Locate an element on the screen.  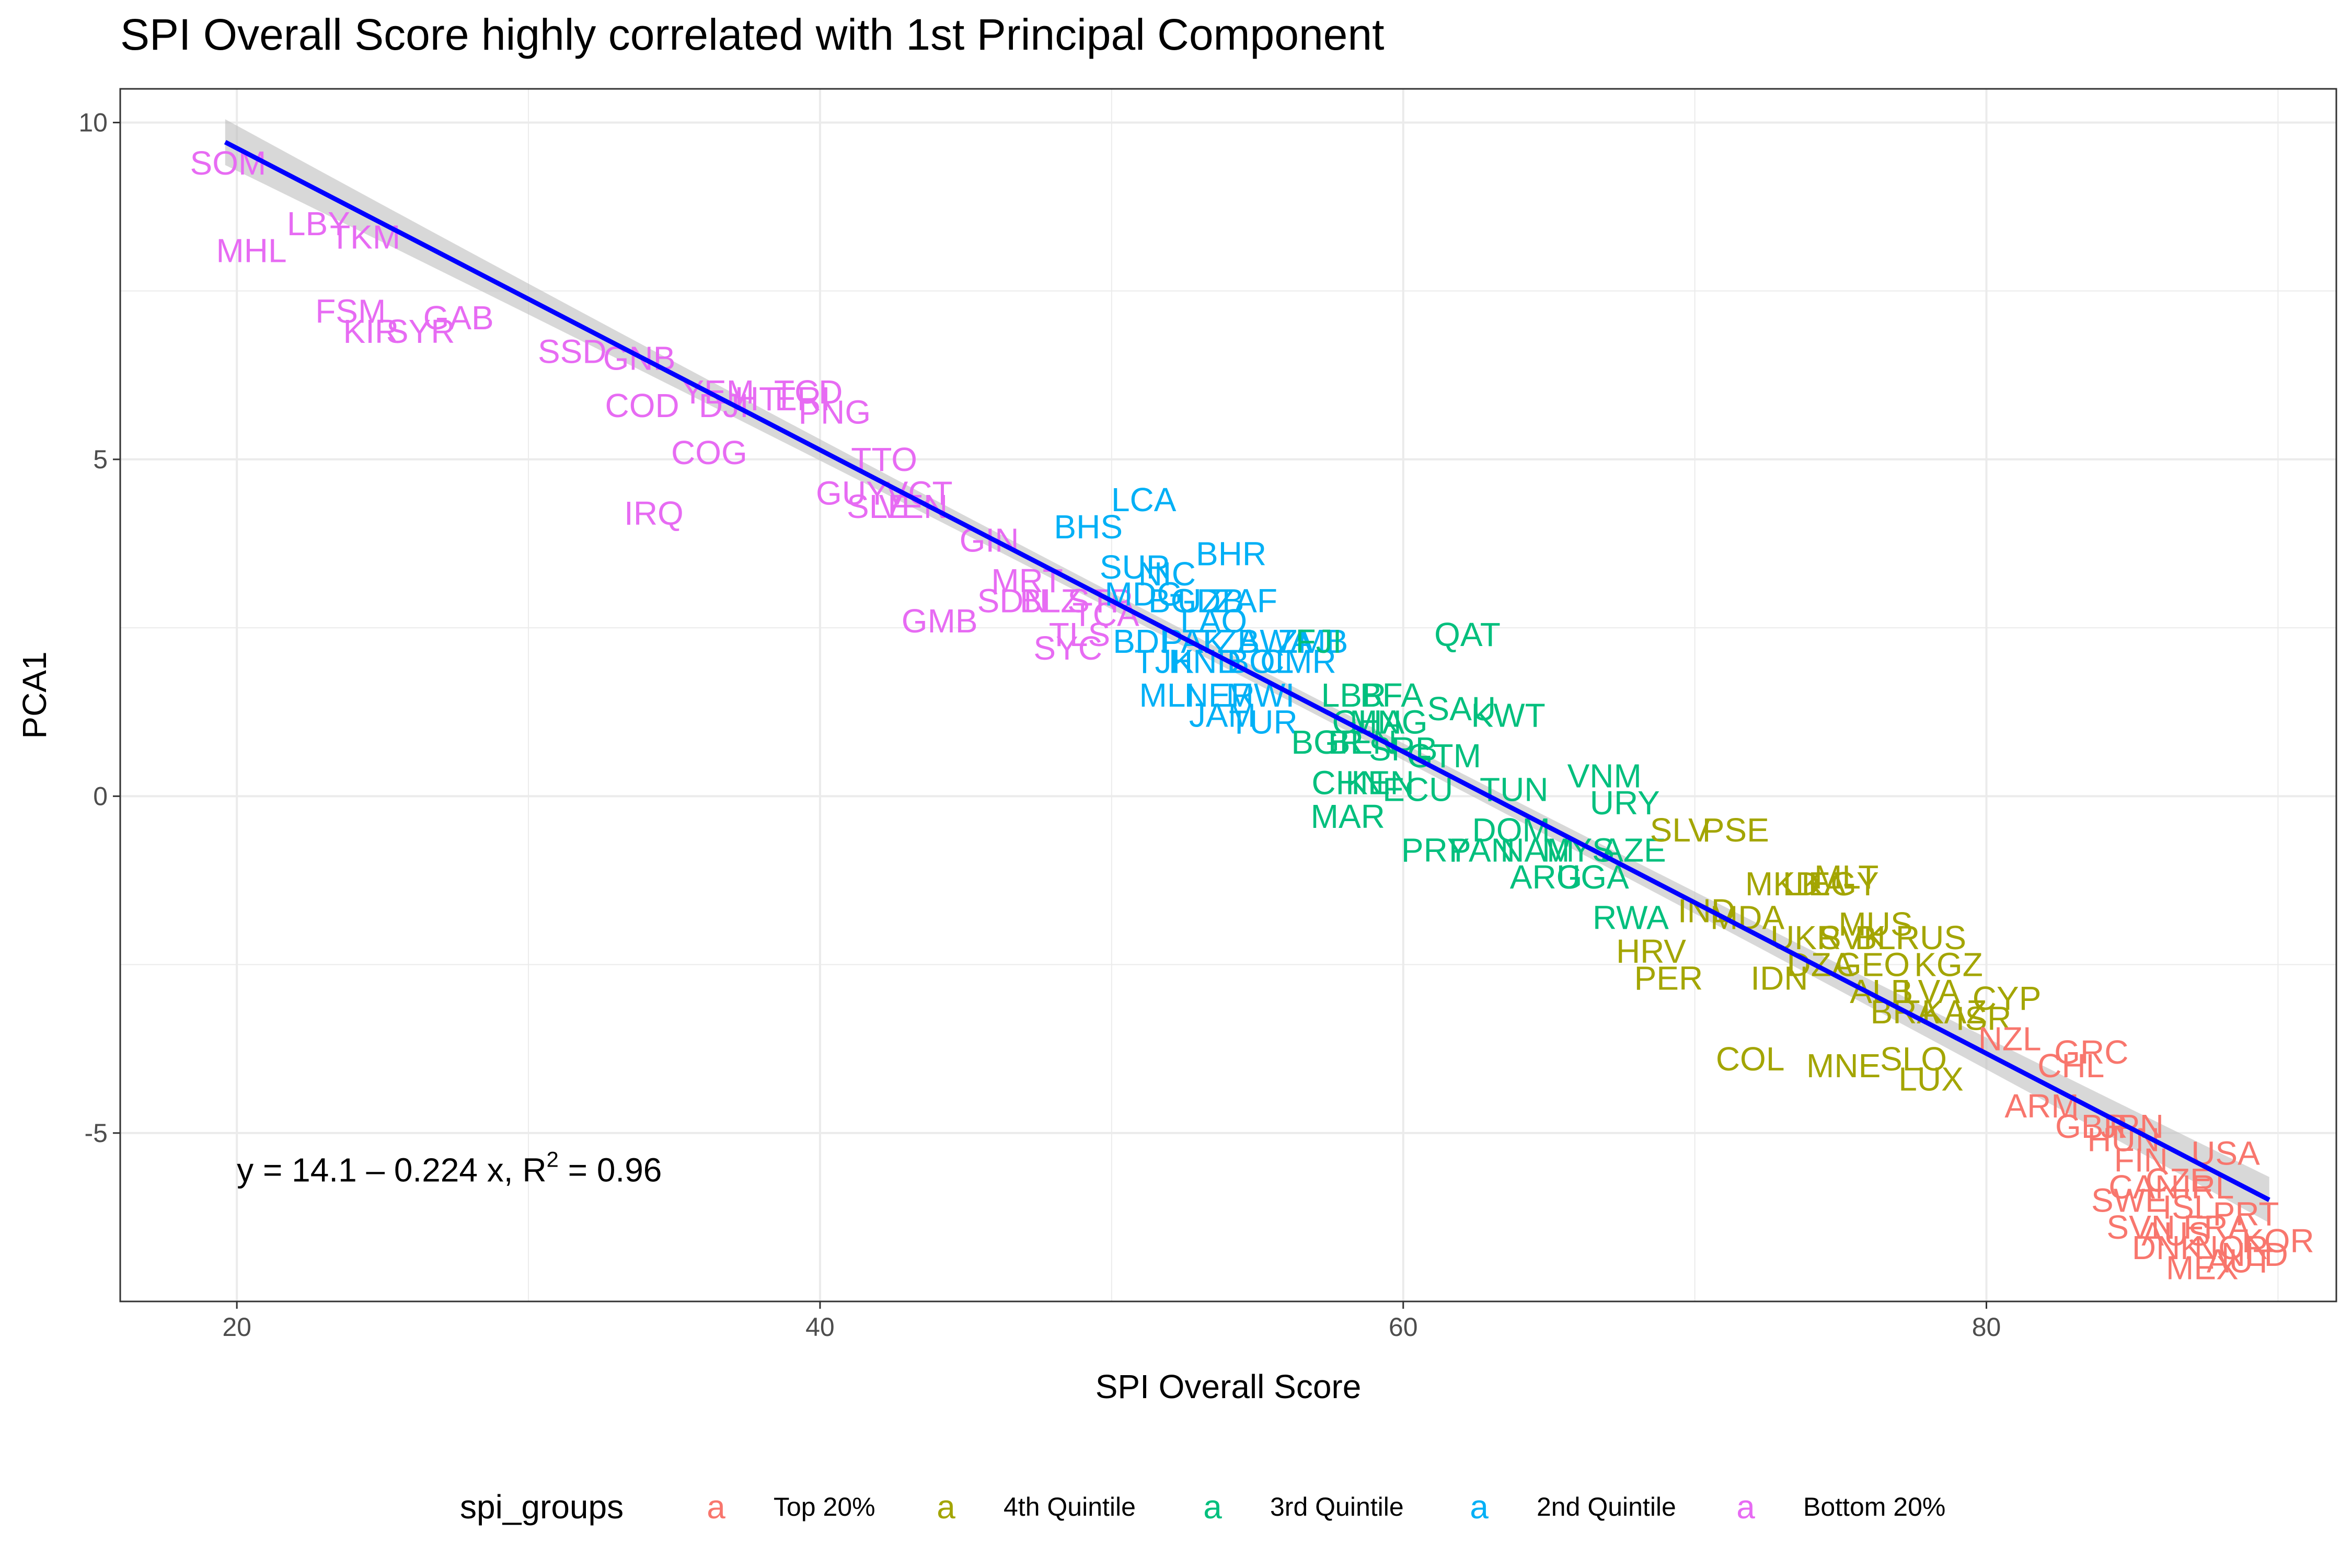
point-label-cyp: CYP is located at coordinates (2007, 998).